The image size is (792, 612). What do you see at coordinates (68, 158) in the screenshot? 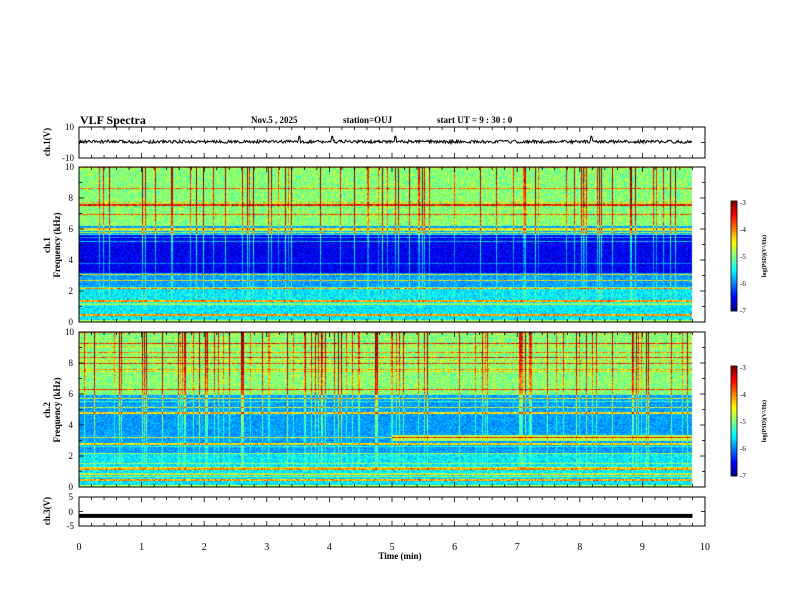
I see `ch1-ytick-label: -10` at bounding box center [68, 158].